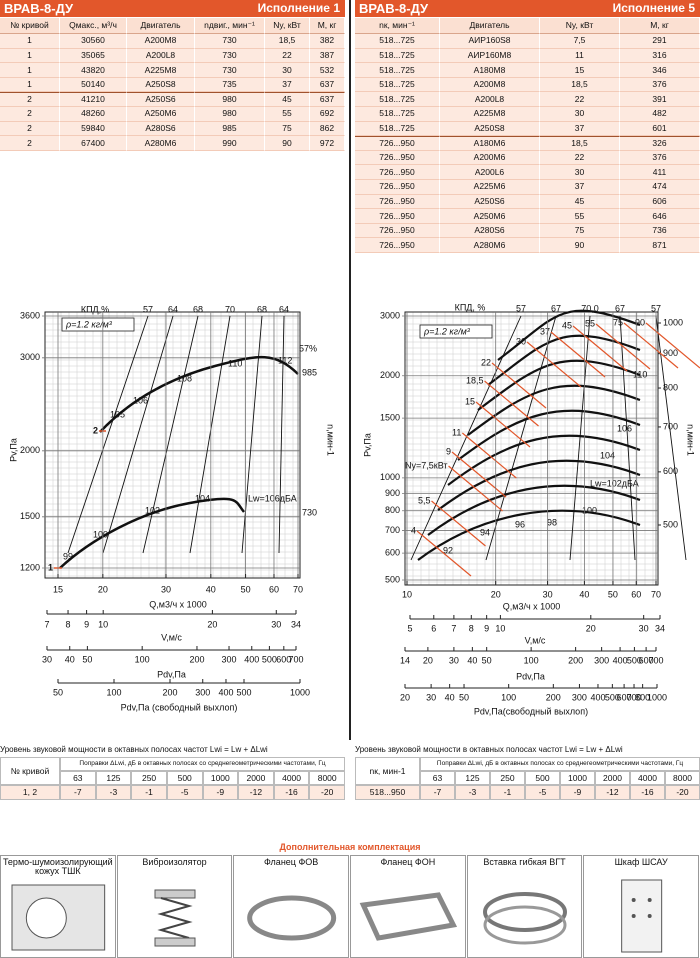 Image resolution: width=700 pixels, height=958 pixels. What do you see at coordinates (350, 847) in the screenshot?
I see `accessories-title: Дополнительная комплектация` at bounding box center [350, 847].